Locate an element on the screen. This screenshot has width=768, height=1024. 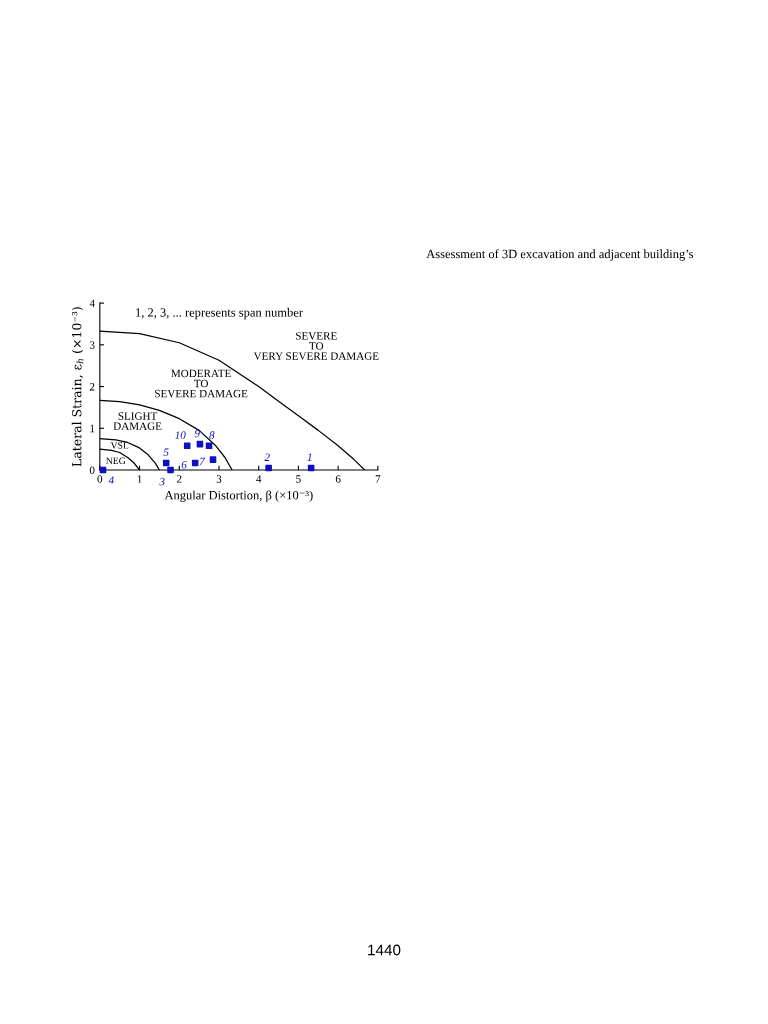
y-tick-label: 3 is located at coordinates (92, 345).